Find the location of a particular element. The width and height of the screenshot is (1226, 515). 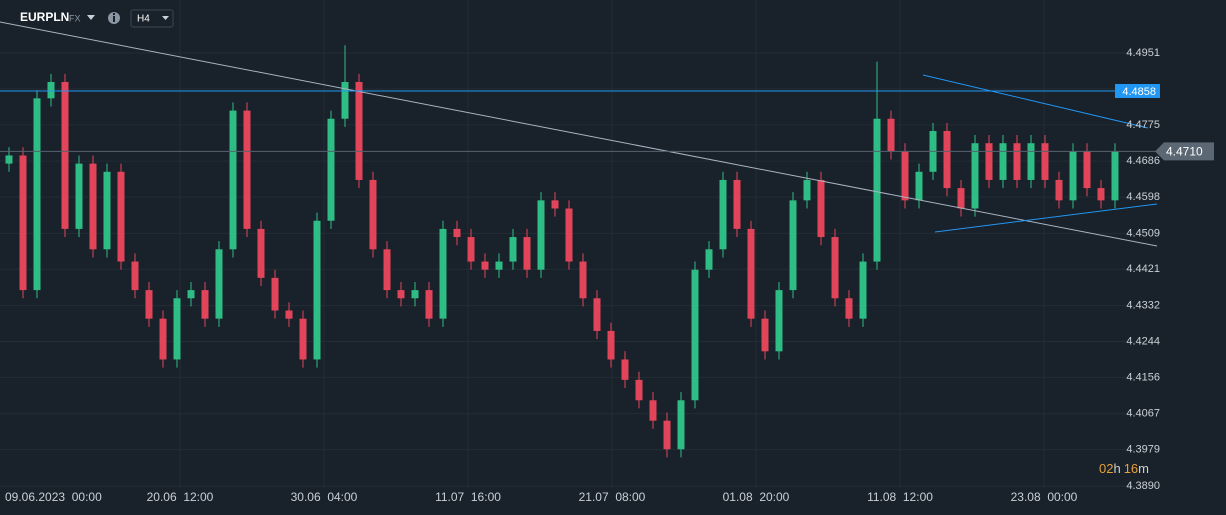

y-tick-label: 4.4244 is located at coordinates (1143, 341).